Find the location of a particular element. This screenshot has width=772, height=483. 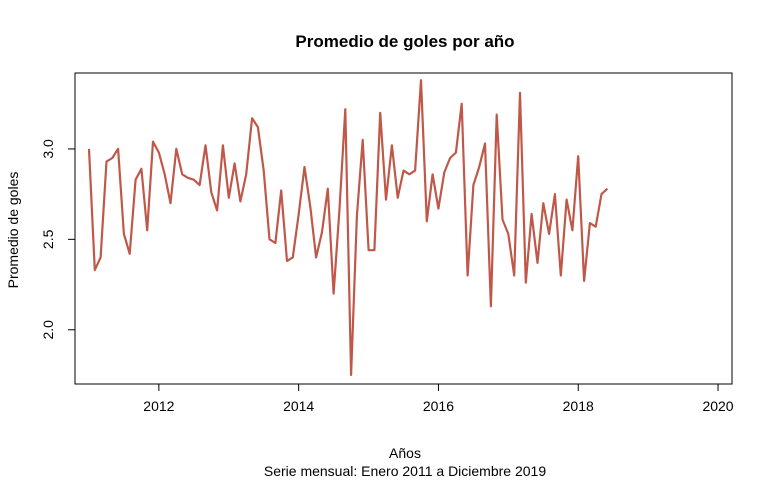

x-tick-label: 2016 is located at coordinates (438, 406).